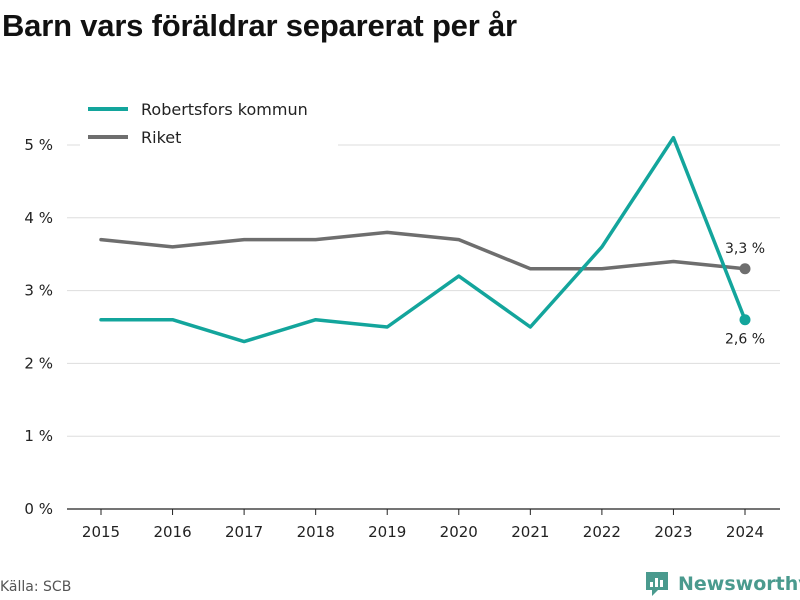 This screenshot has height=600, width=800. What do you see at coordinates (745, 532) in the screenshot?
I see `x-tick-label: 2024` at bounding box center [745, 532].